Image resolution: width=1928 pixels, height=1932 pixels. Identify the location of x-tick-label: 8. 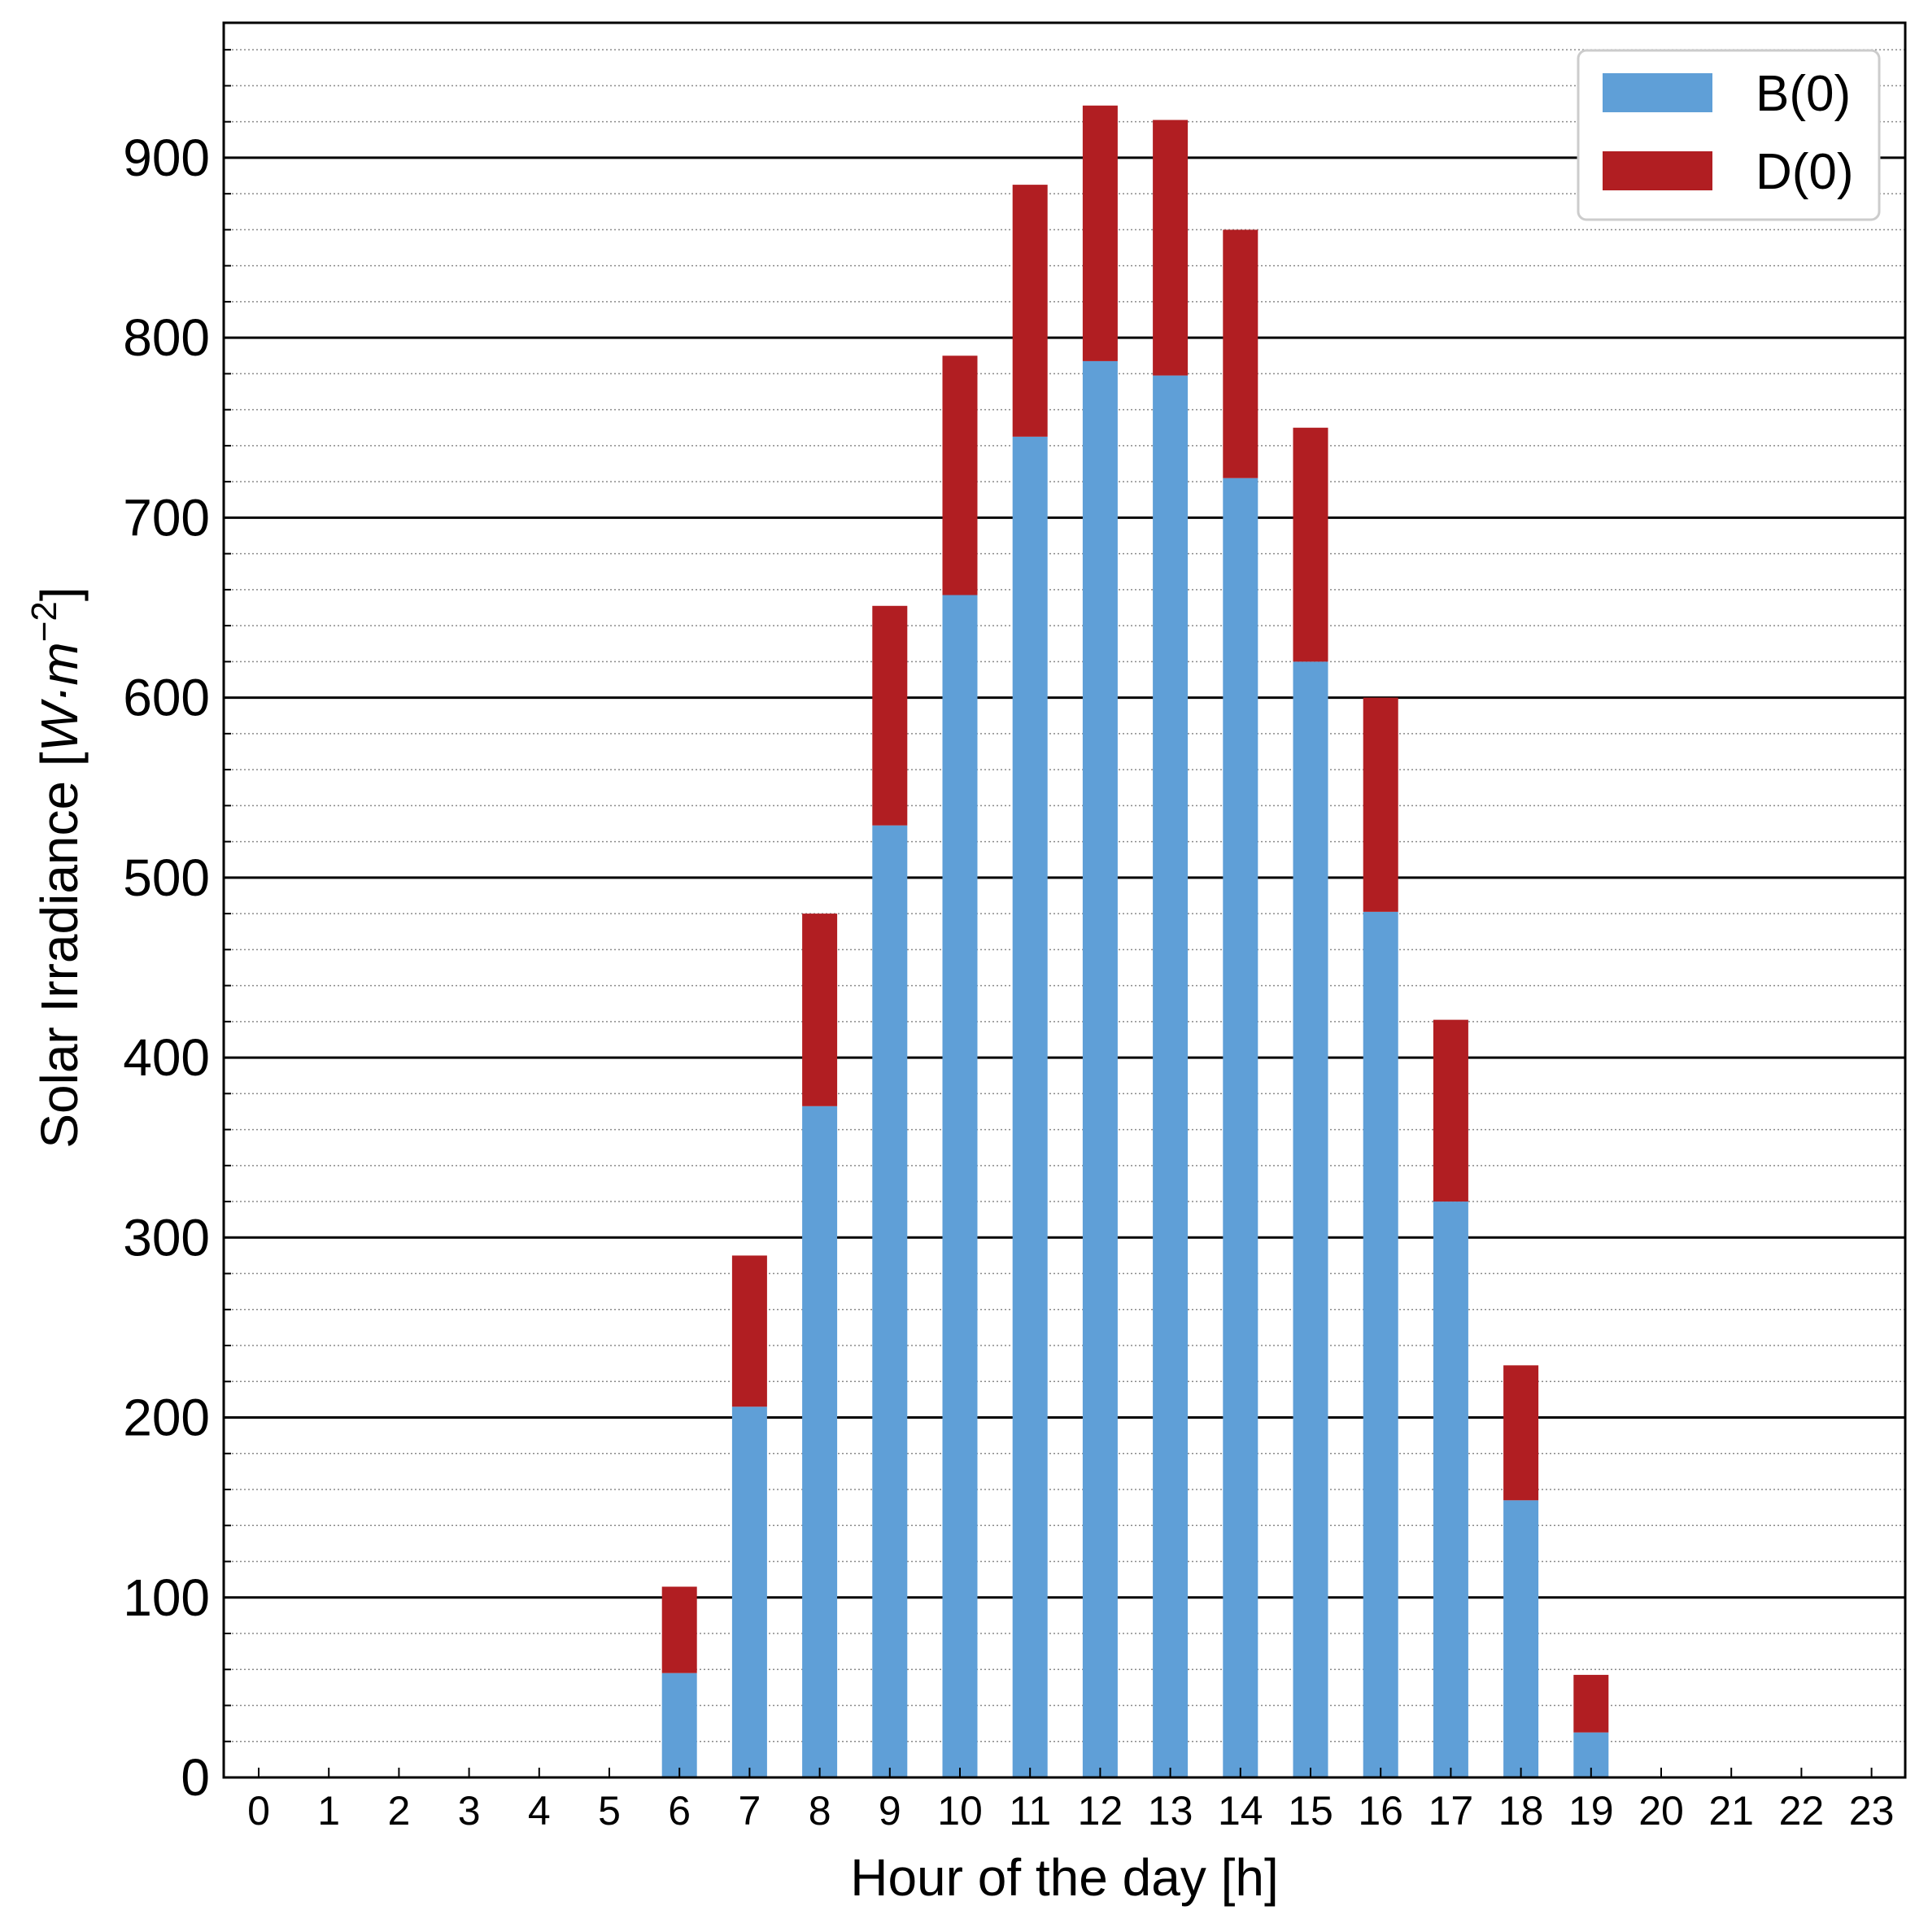
(820, 1811).